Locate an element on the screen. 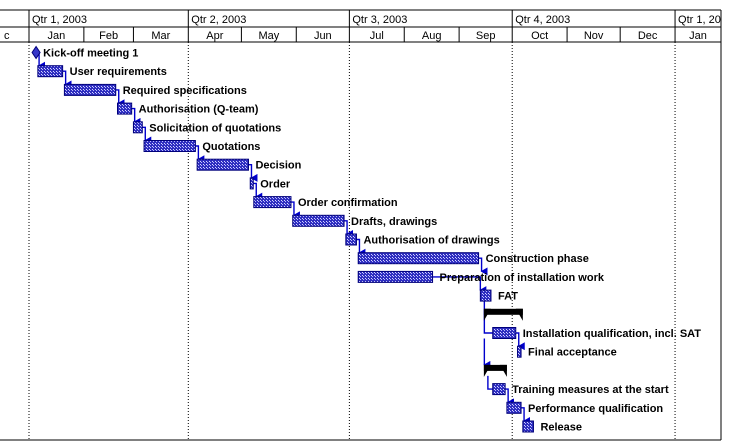  quarter-label: Qtr 1, 20 is located at coordinates (699, 20).